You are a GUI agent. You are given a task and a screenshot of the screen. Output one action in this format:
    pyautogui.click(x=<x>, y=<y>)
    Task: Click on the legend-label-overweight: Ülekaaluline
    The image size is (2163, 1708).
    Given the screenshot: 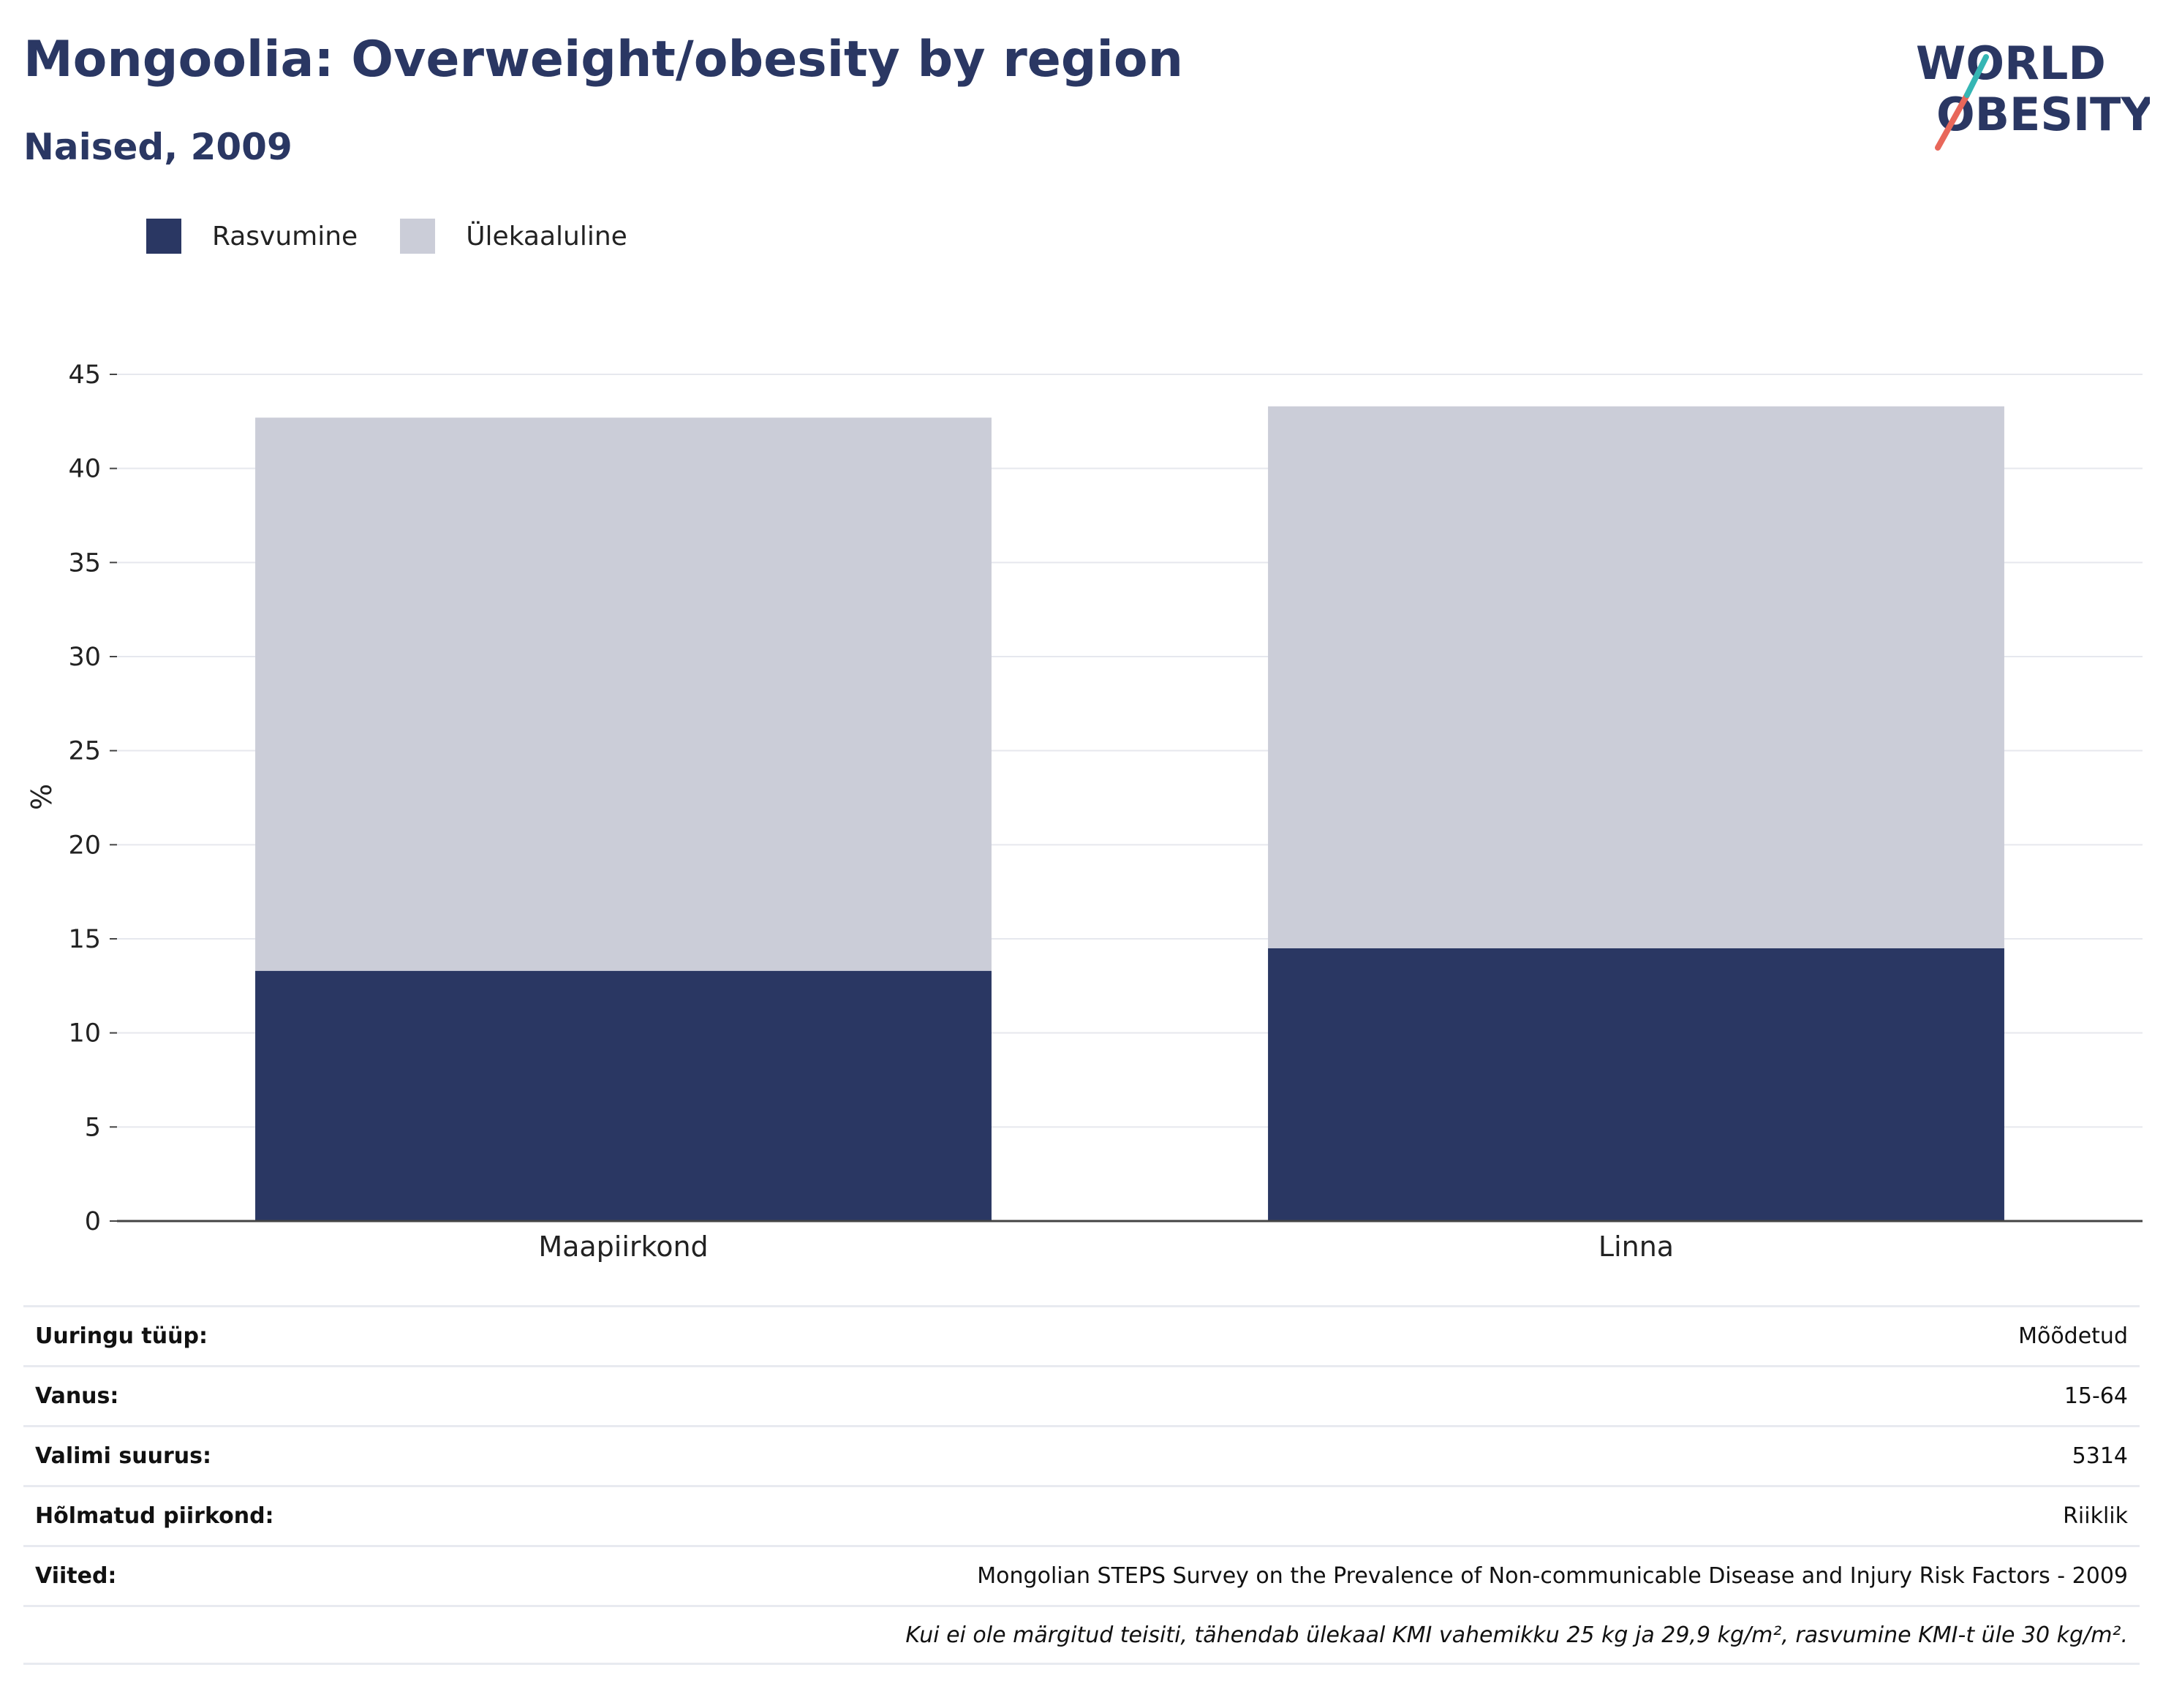 What is the action you would take?
    pyautogui.click(x=546, y=236)
    